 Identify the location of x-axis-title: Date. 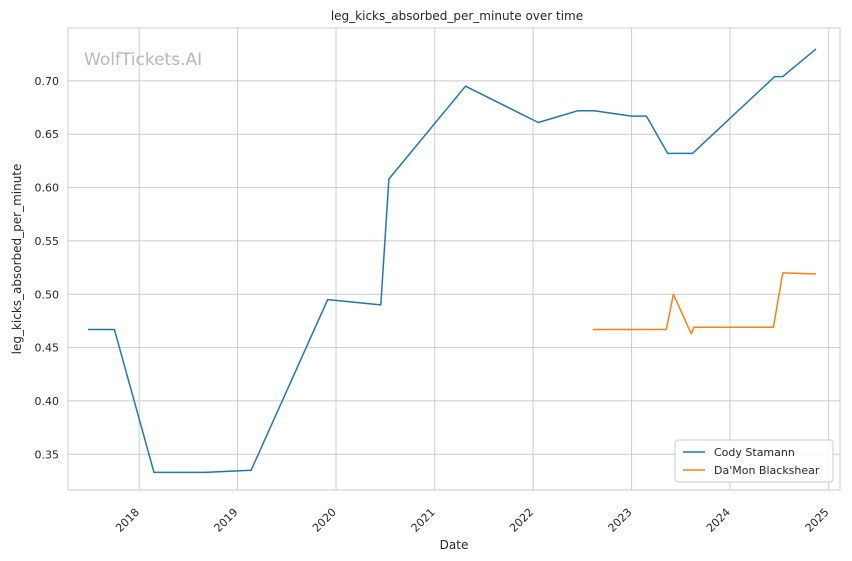
(454, 545).